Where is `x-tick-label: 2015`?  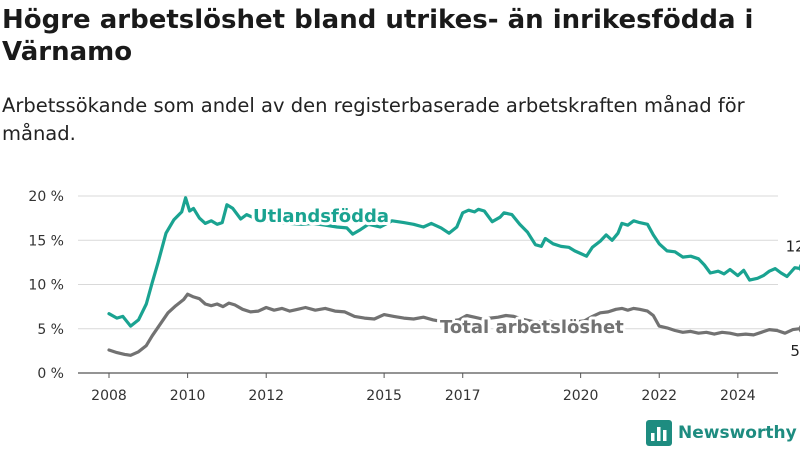
x-tick-label: 2015 is located at coordinates (384, 396).